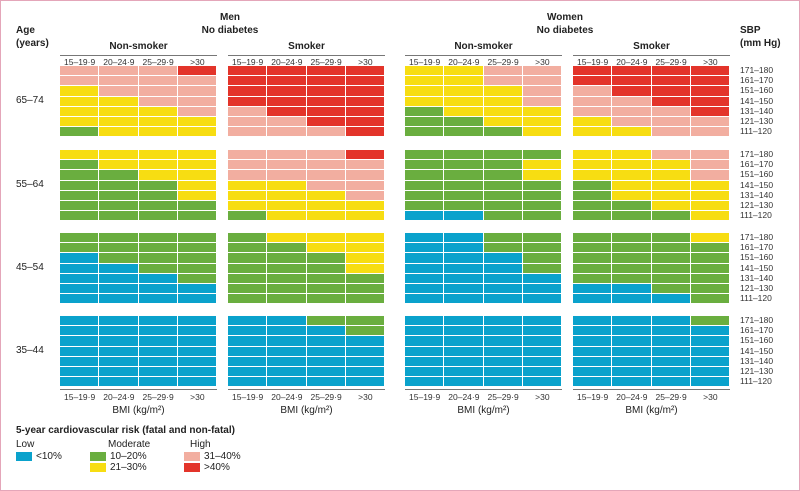 This screenshot has height=491, width=800. I want to click on sbp-tick-label: 121–130, so click(757, 205).